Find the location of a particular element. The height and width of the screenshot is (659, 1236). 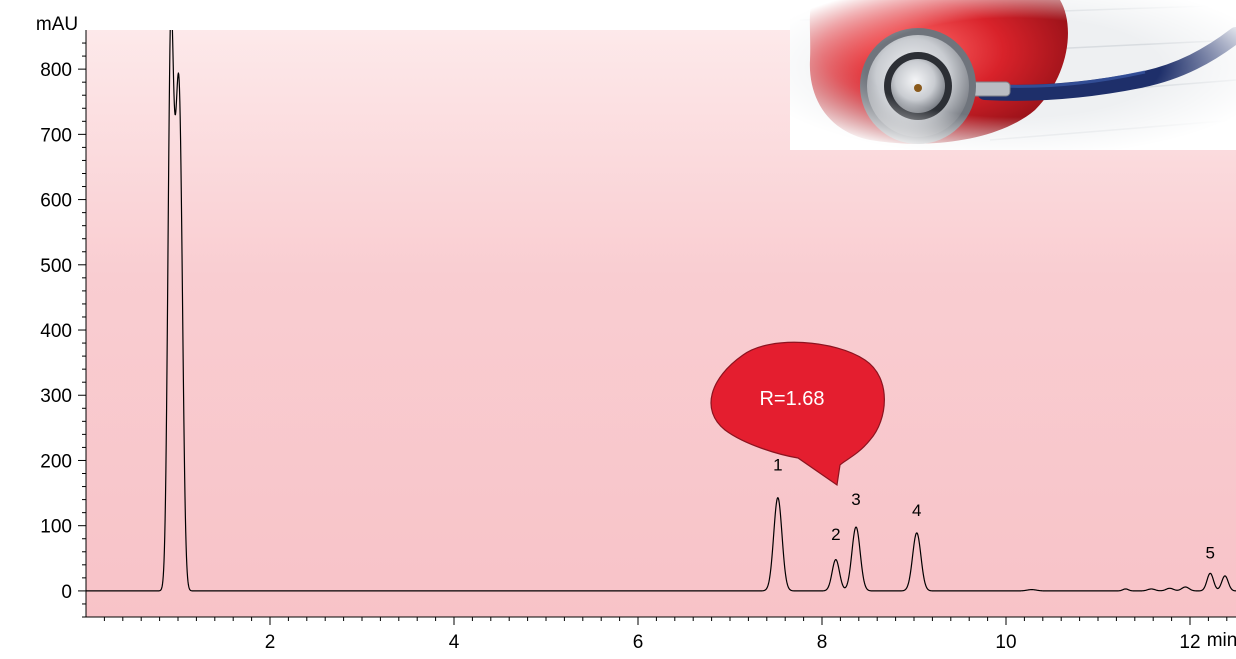

y-tick-label: 0 is located at coordinates (66, 592).